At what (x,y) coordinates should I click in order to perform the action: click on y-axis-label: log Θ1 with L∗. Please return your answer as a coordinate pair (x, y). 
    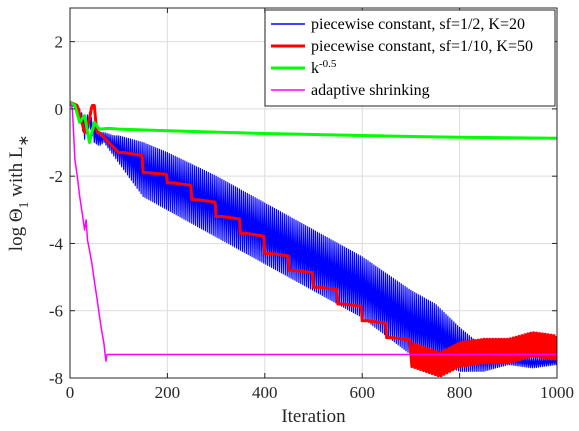
    Looking at the image, I should click on (19, 193).